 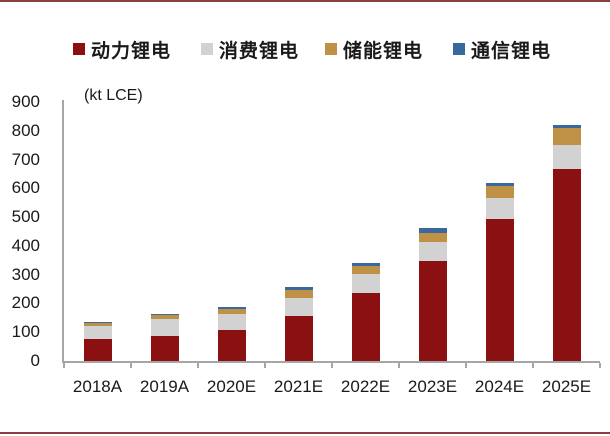 What do you see at coordinates (164, 327) in the screenshot?
I see `bar-segment-2019A-series2` at bounding box center [164, 327].